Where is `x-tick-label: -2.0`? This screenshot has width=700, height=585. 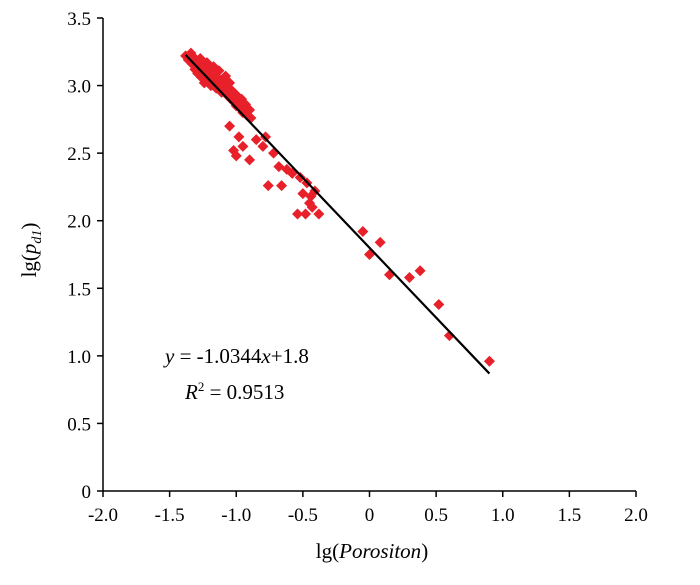
x-tick-label: -2.0 is located at coordinates (103, 515).